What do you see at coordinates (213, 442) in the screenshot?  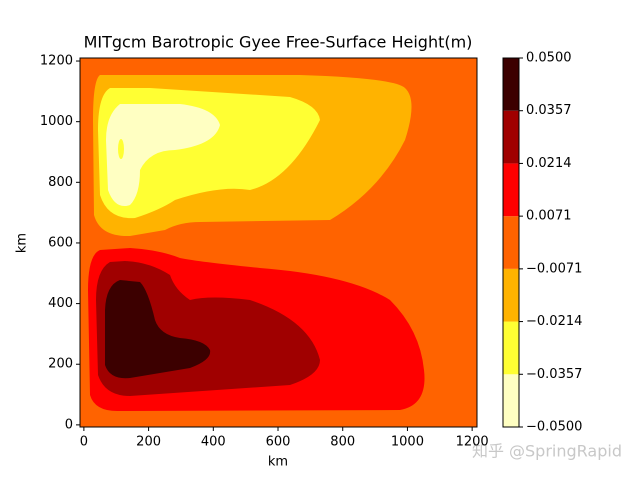 I see `x-tick-label: 400` at bounding box center [213, 442].